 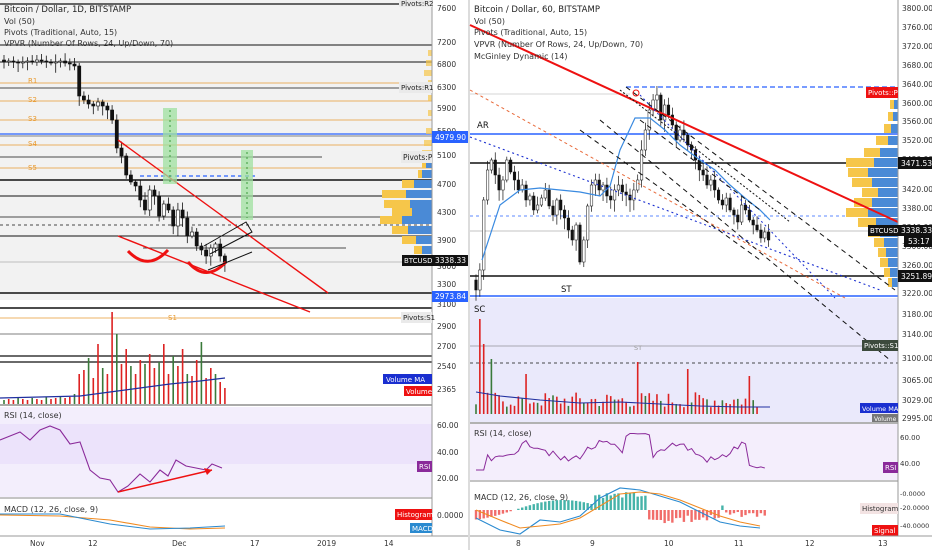 What do you see at coordinates (914, 508) in the screenshot?
I see `right-macd-tick: -20.0000` at bounding box center [914, 508].